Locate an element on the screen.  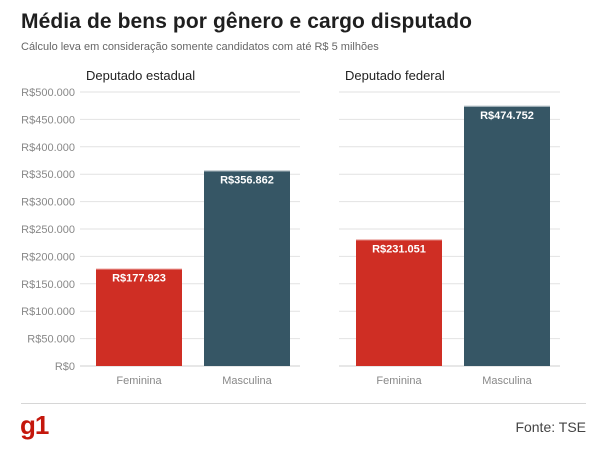
data-label: R$231.051 is located at coordinates (399, 249).